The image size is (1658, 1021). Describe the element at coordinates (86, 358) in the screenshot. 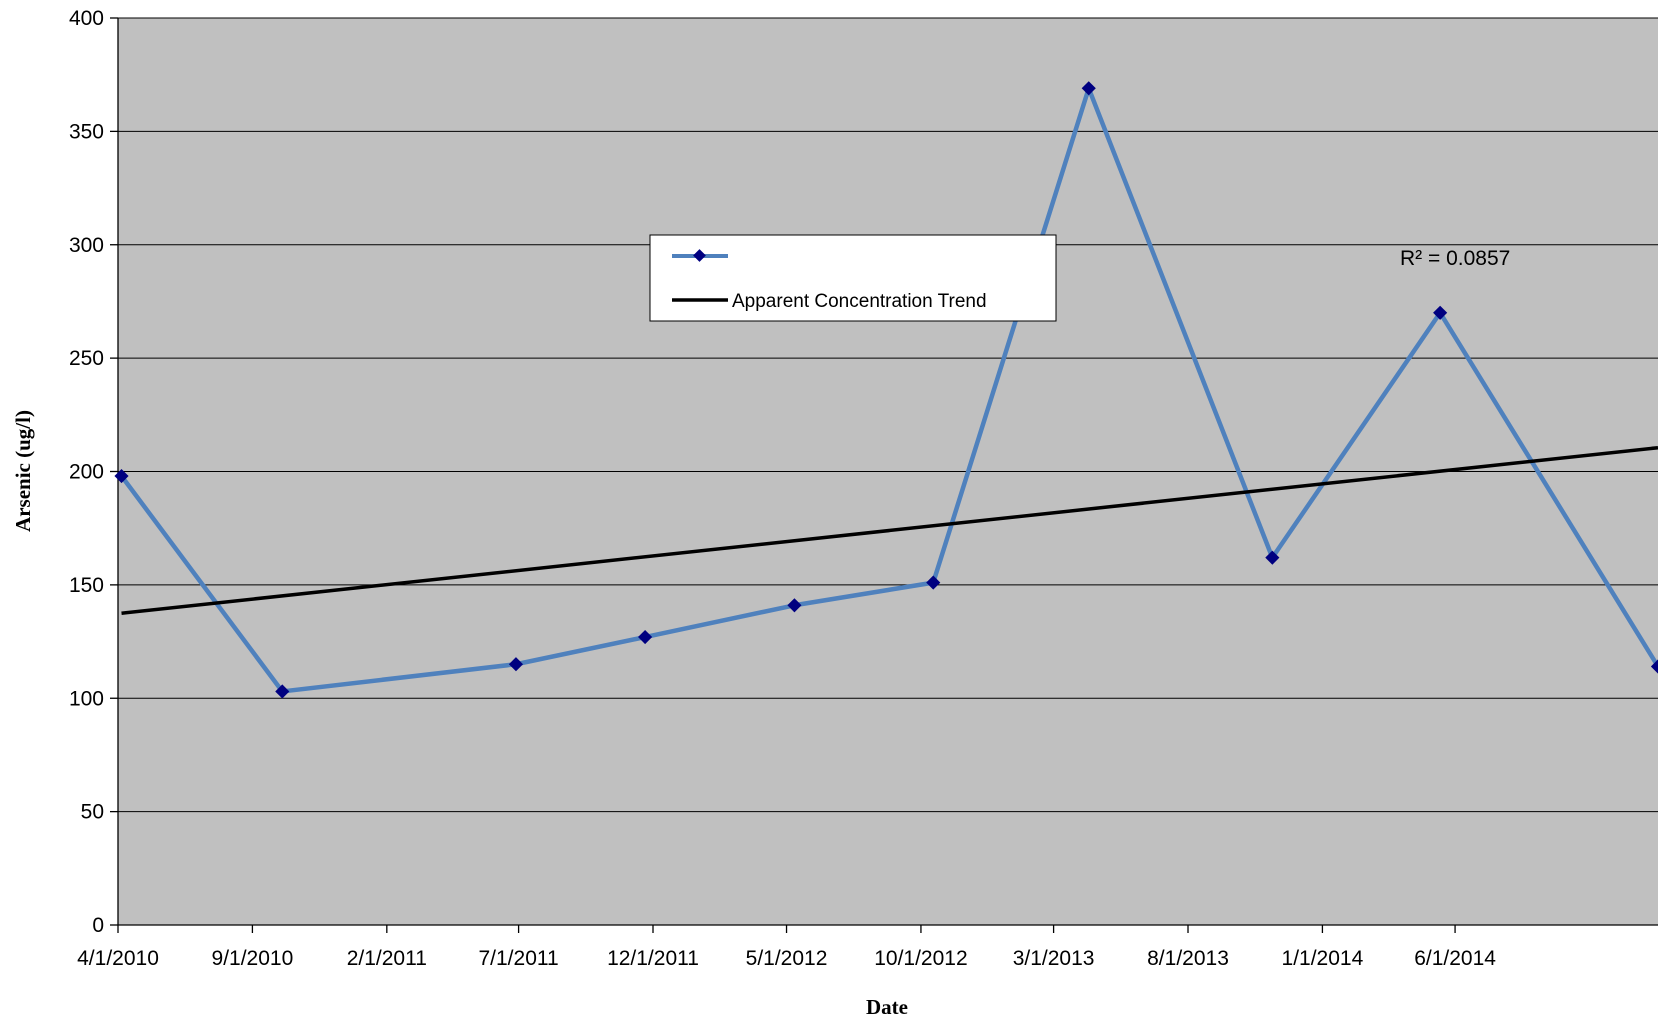

I see `y-tick-label: 250` at that location.